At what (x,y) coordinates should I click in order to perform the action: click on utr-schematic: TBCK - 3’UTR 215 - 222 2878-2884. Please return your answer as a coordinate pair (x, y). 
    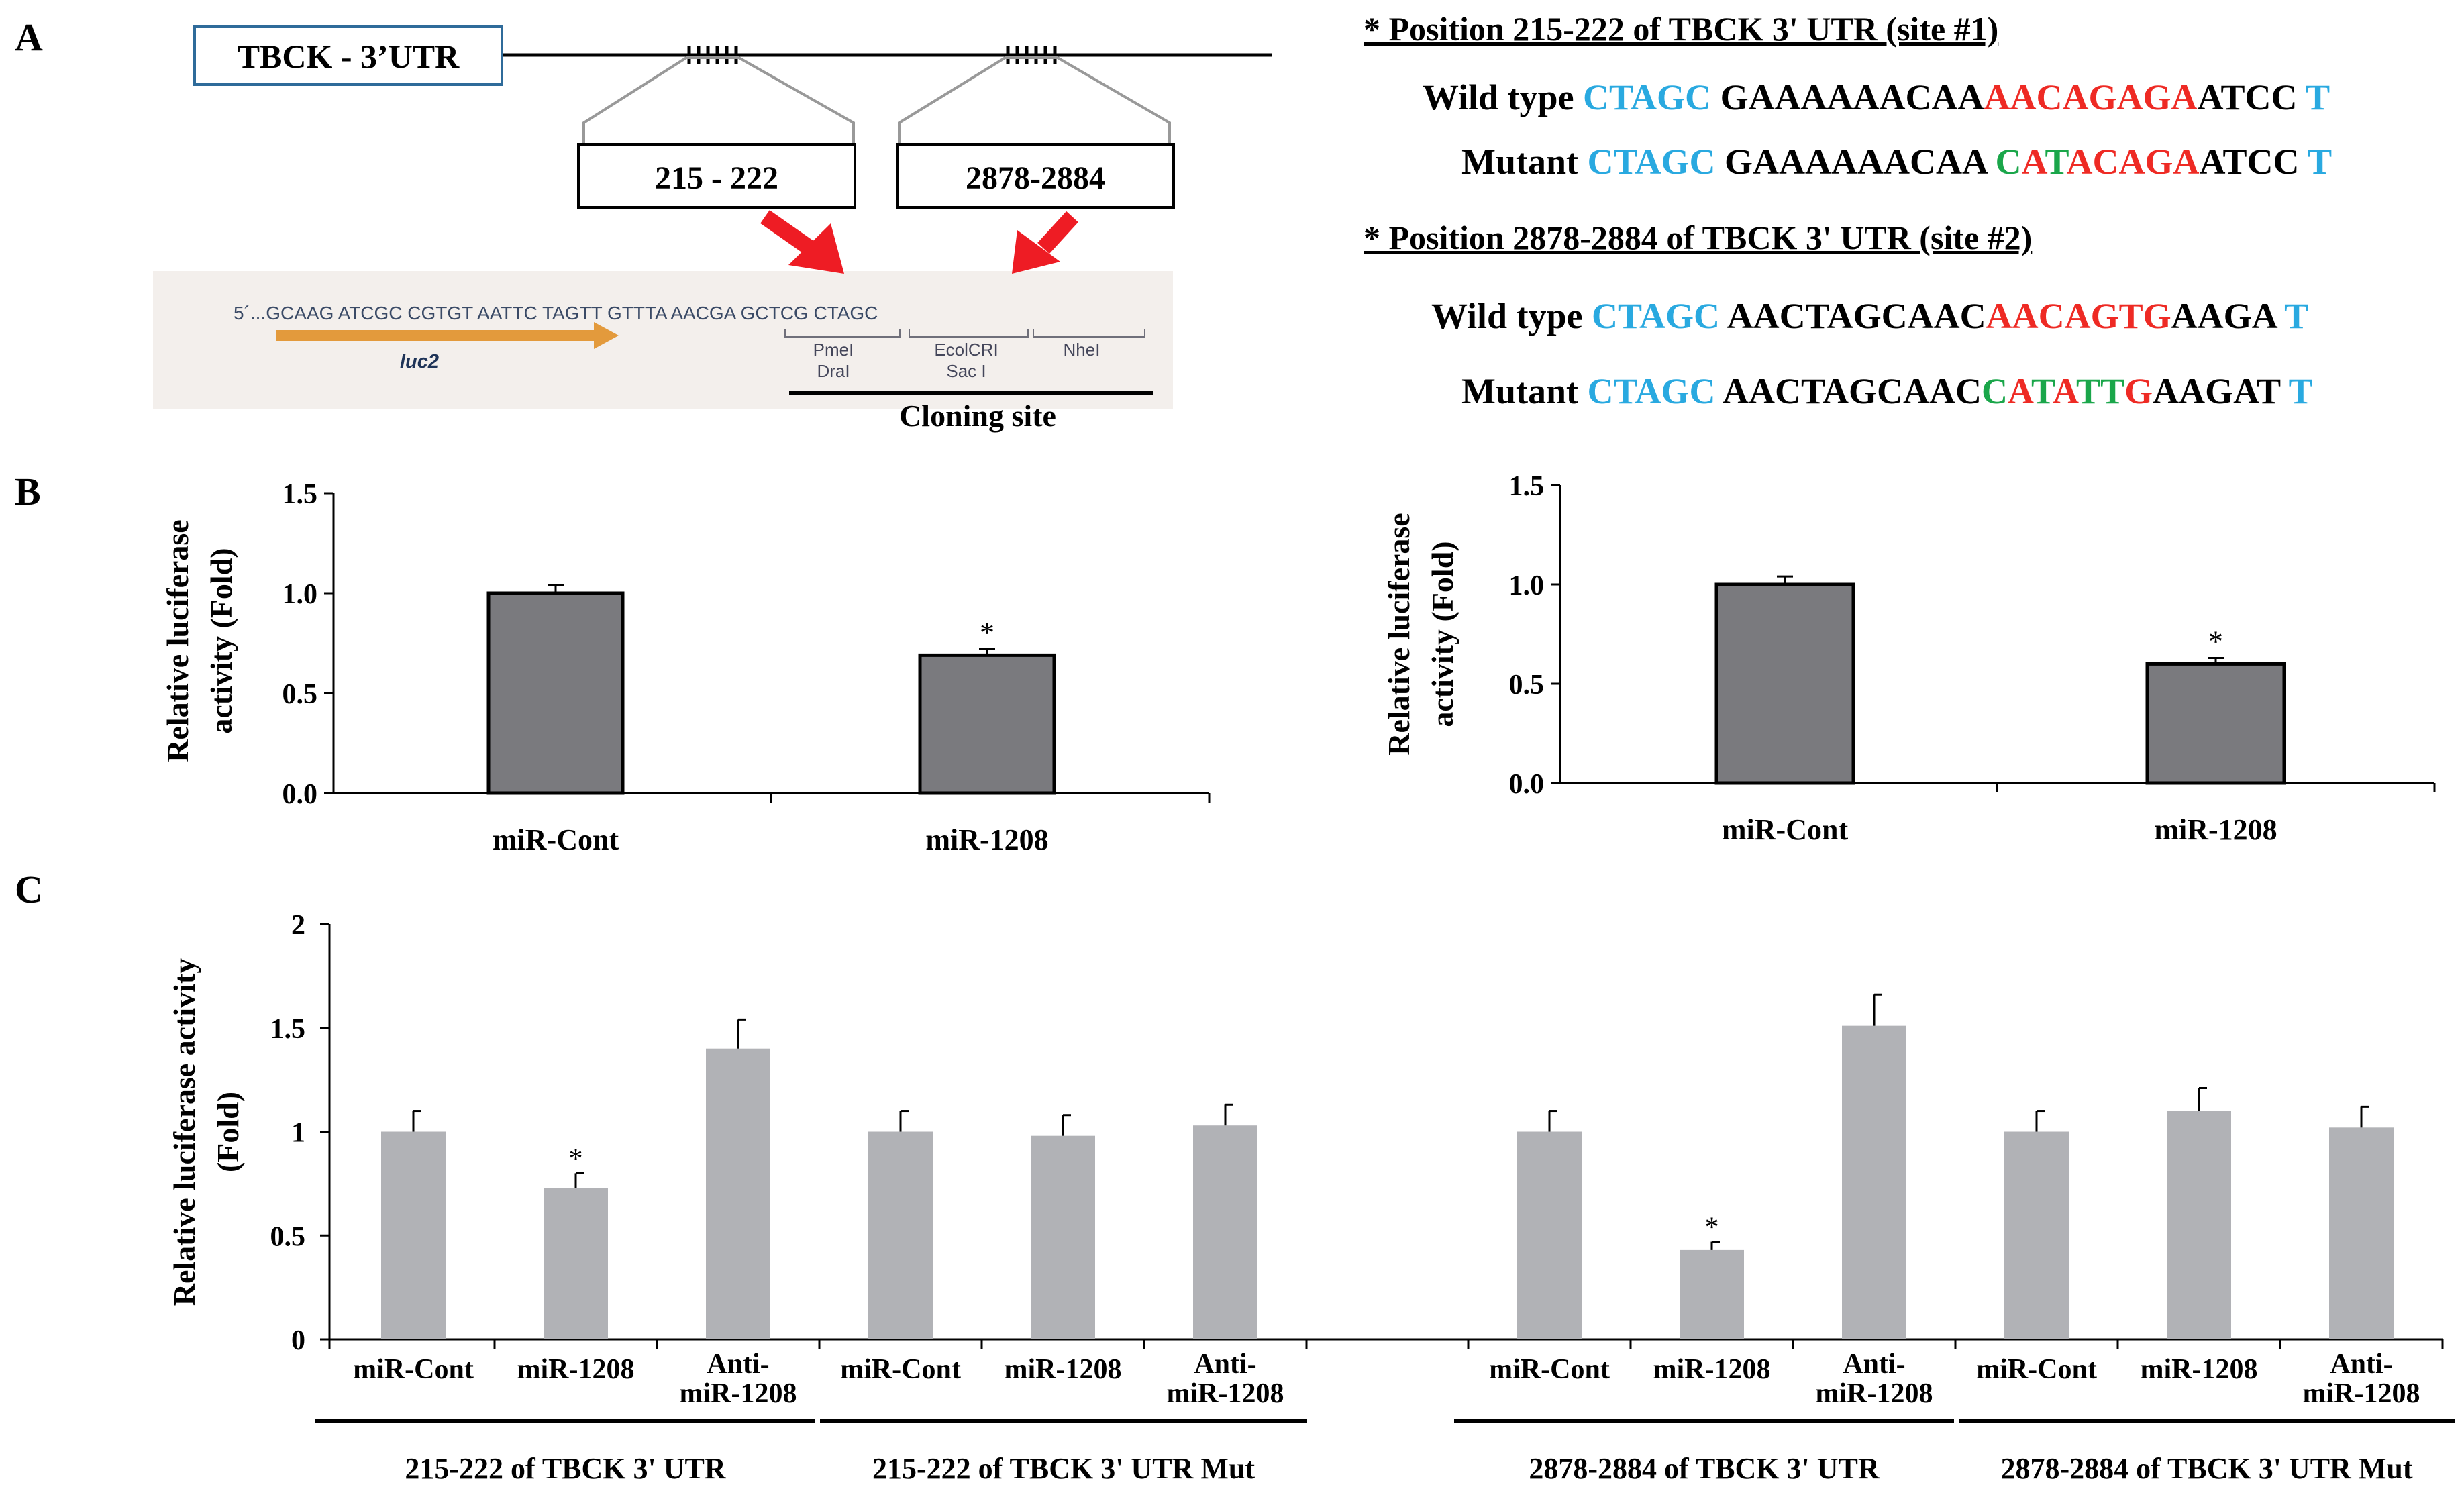
    Looking at the image, I should click on (732, 117).